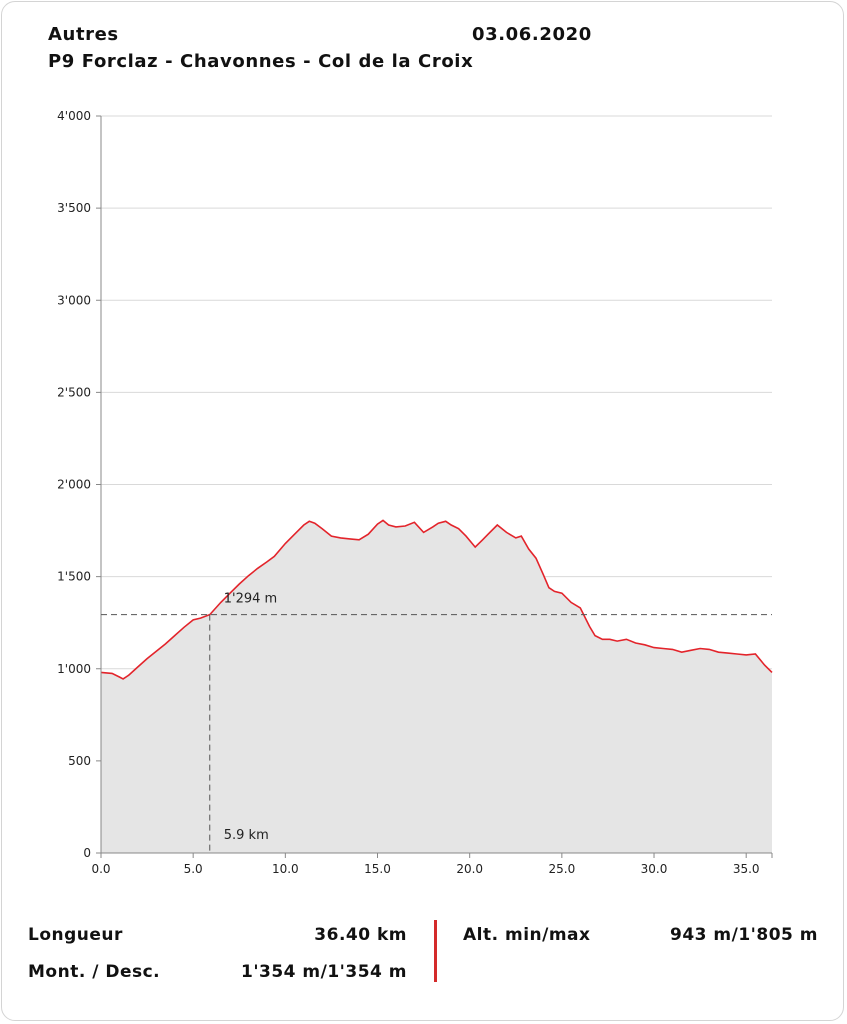 The image size is (847, 1024). Describe the element at coordinates (261, 61) in the screenshot. I see `route-title: P9 Forclaz - Chavonnes - Col de la Croix` at that location.